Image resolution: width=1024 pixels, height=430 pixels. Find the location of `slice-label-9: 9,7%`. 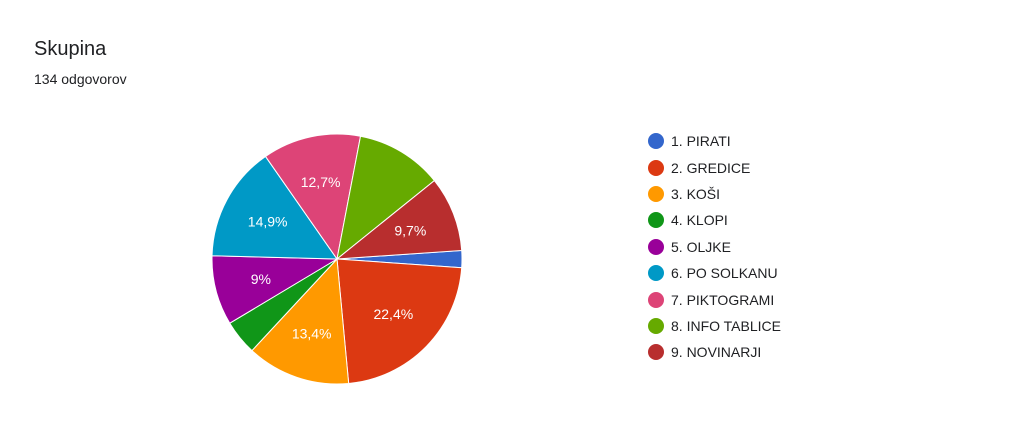

slice-label-9: 9,7% is located at coordinates (410, 230).